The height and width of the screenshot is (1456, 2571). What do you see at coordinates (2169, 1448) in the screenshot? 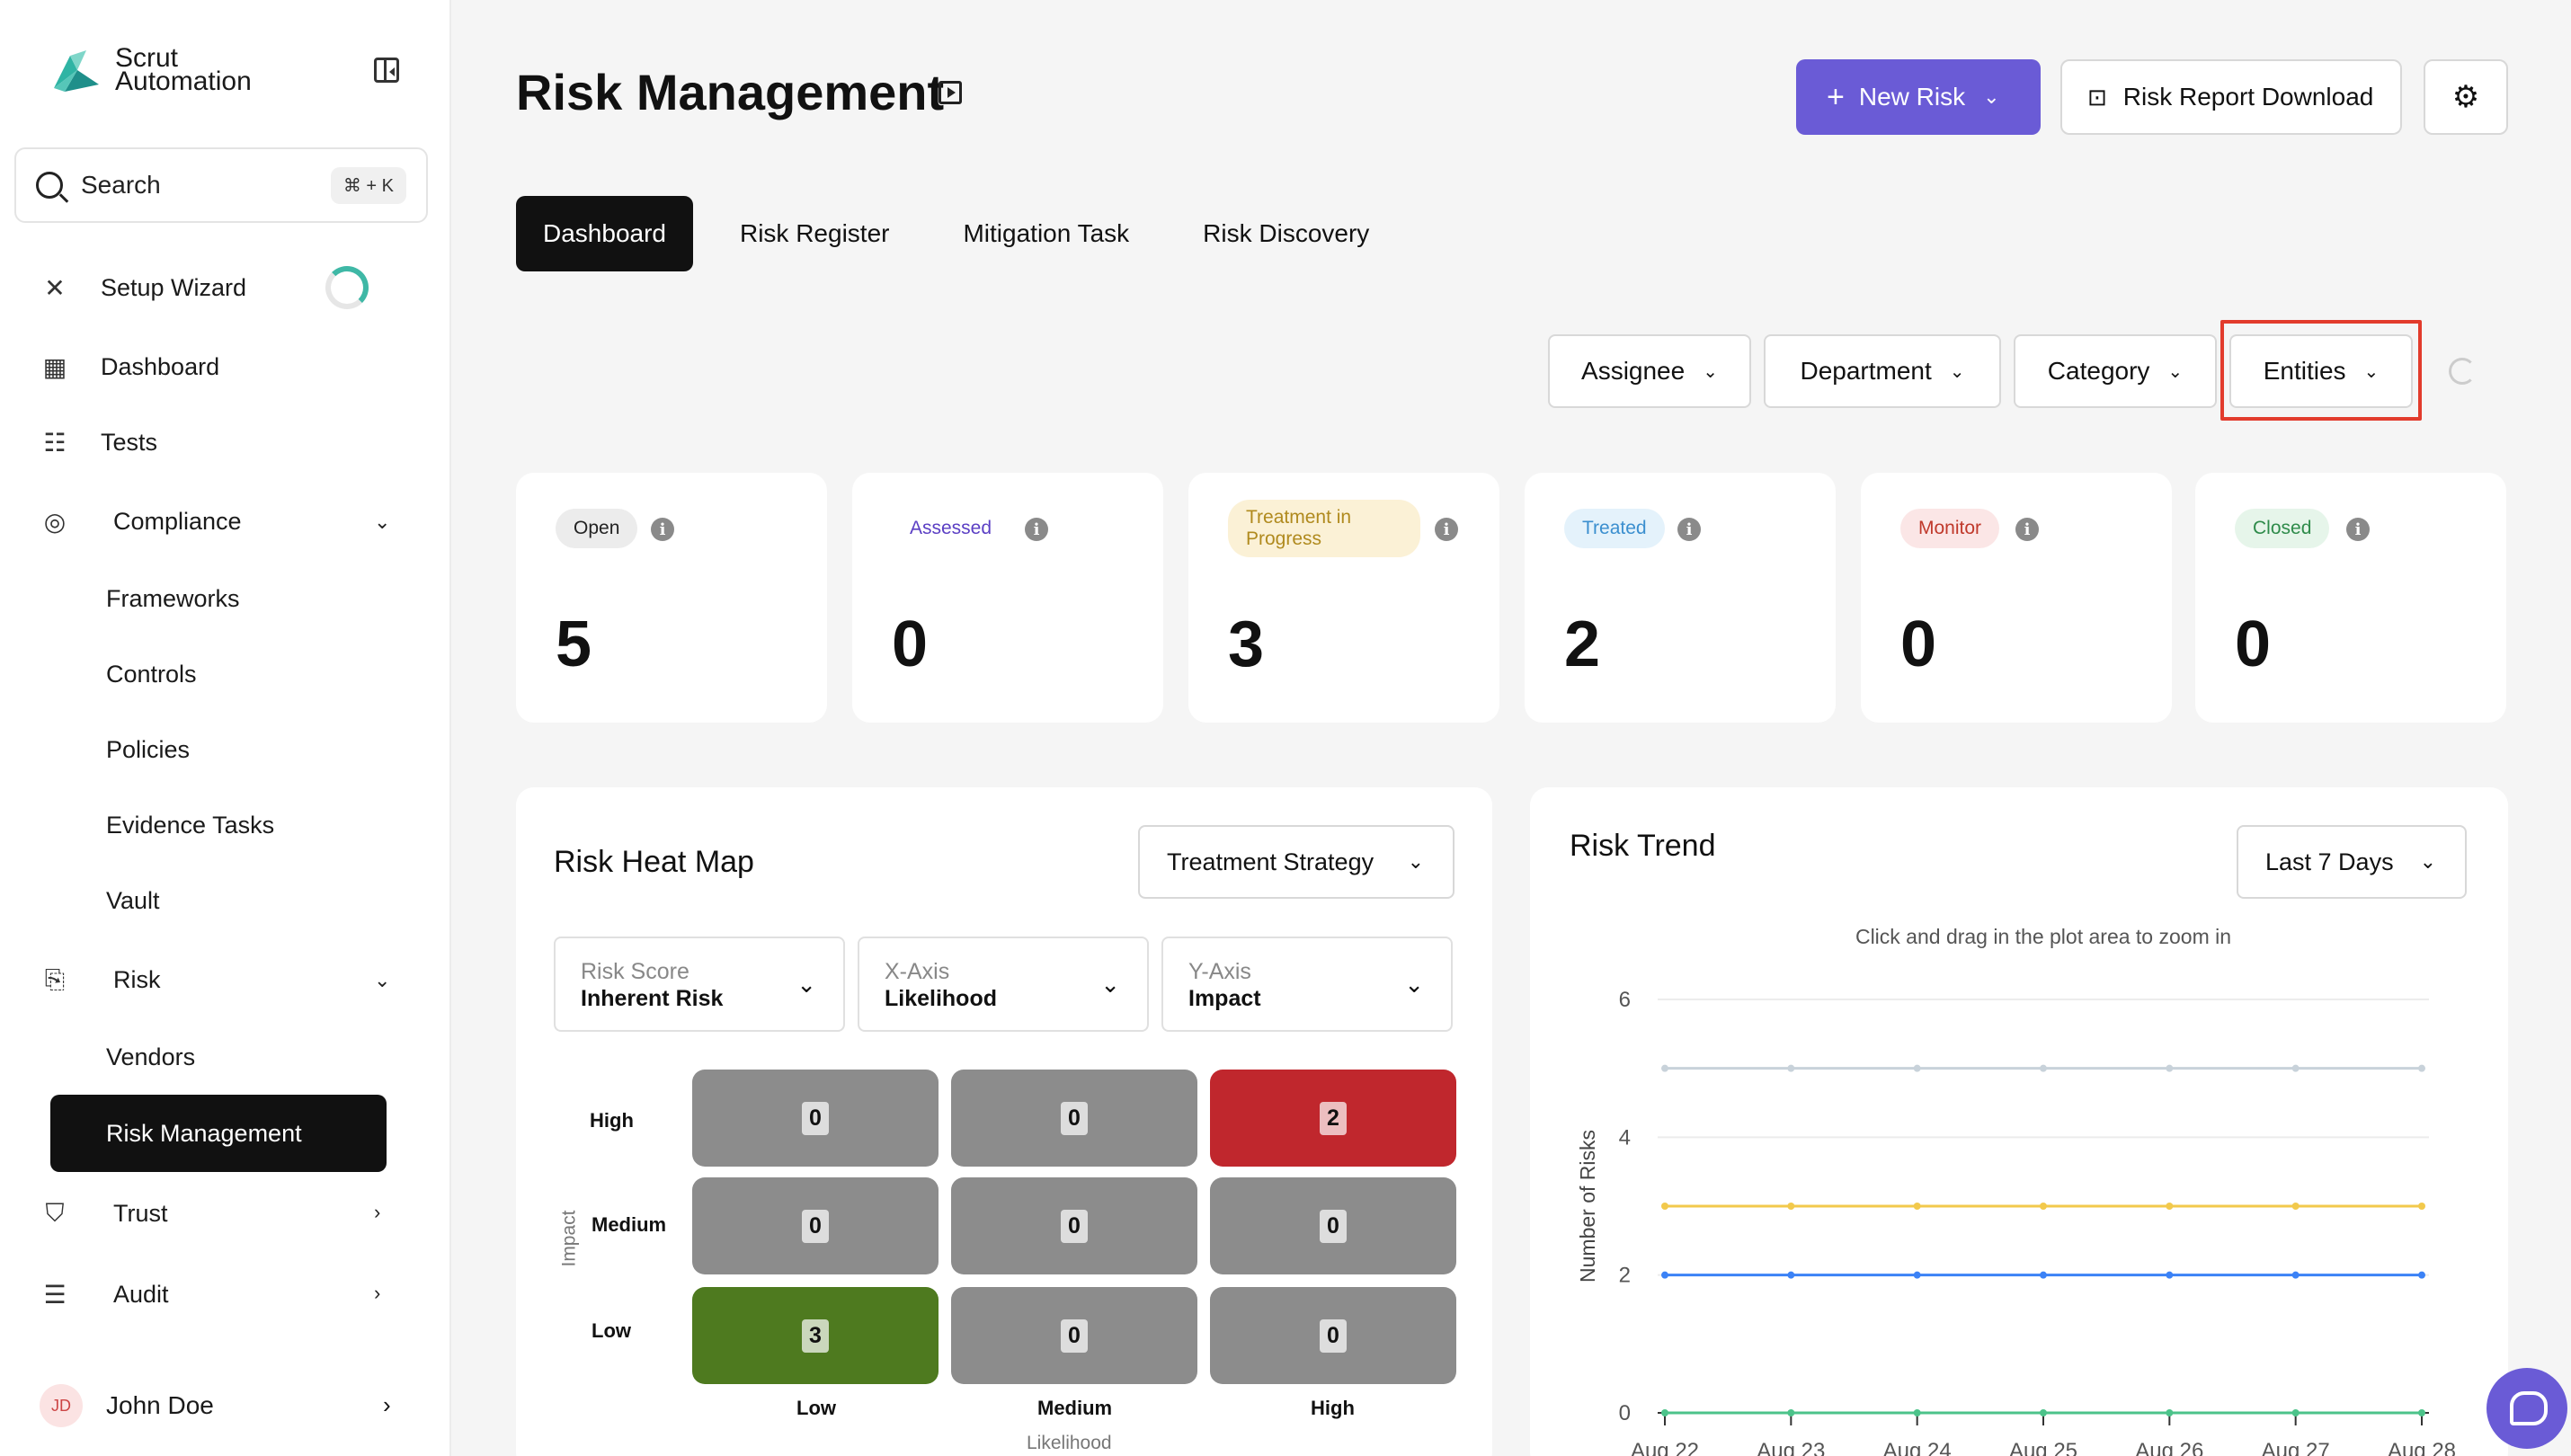
I see `x-tick-label: Aug 26` at bounding box center [2169, 1448].